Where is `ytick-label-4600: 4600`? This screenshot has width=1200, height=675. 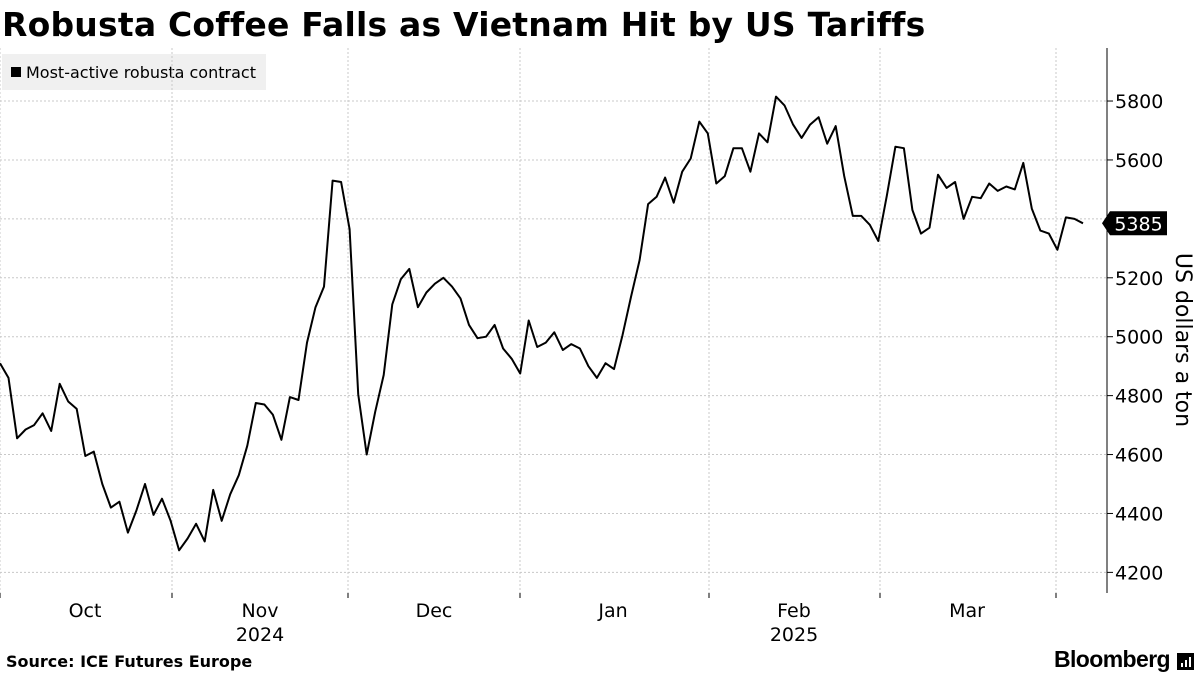
ytick-label-4600: 4600 is located at coordinates (1139, 456).